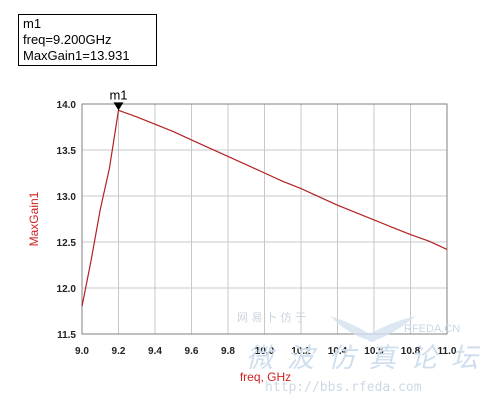 Image resolution: width=489 pixels, height=400 pixels. What do you see at coordinates (32, 23) in the screenshot?
I see `marker-name: m1` at bounding box center [32, 23].